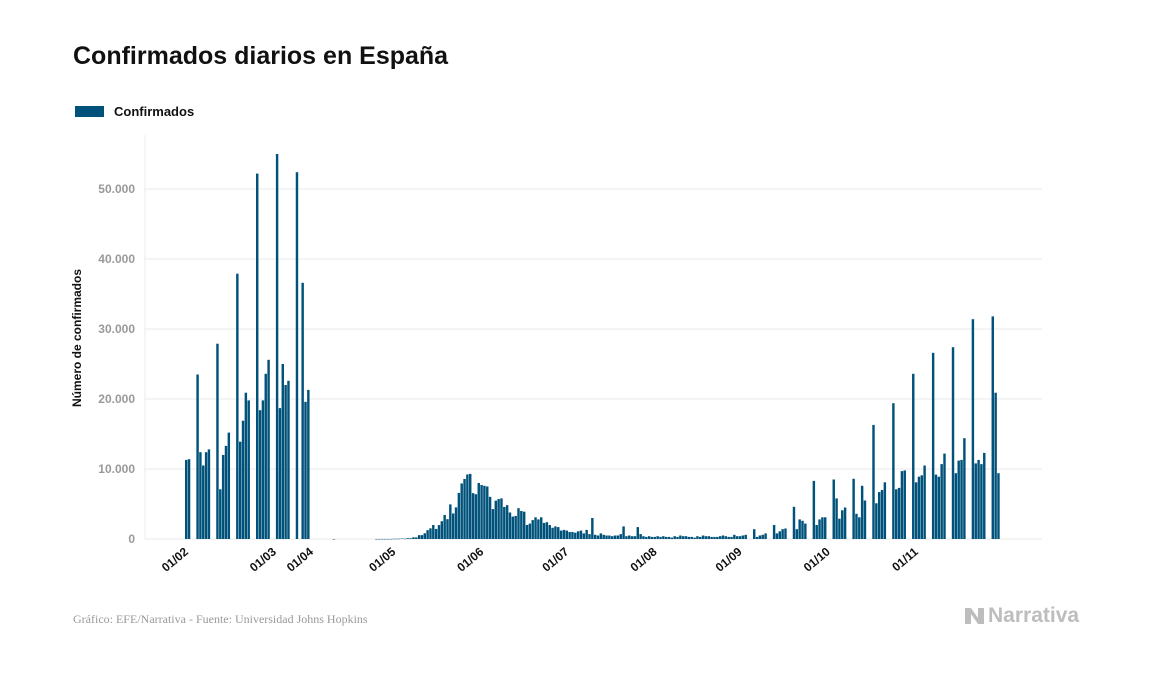  What do you see at coordinates (644, 559) in the screenshot?
I see `x-tick-label: 01/08` at bounding box center [644, 559].